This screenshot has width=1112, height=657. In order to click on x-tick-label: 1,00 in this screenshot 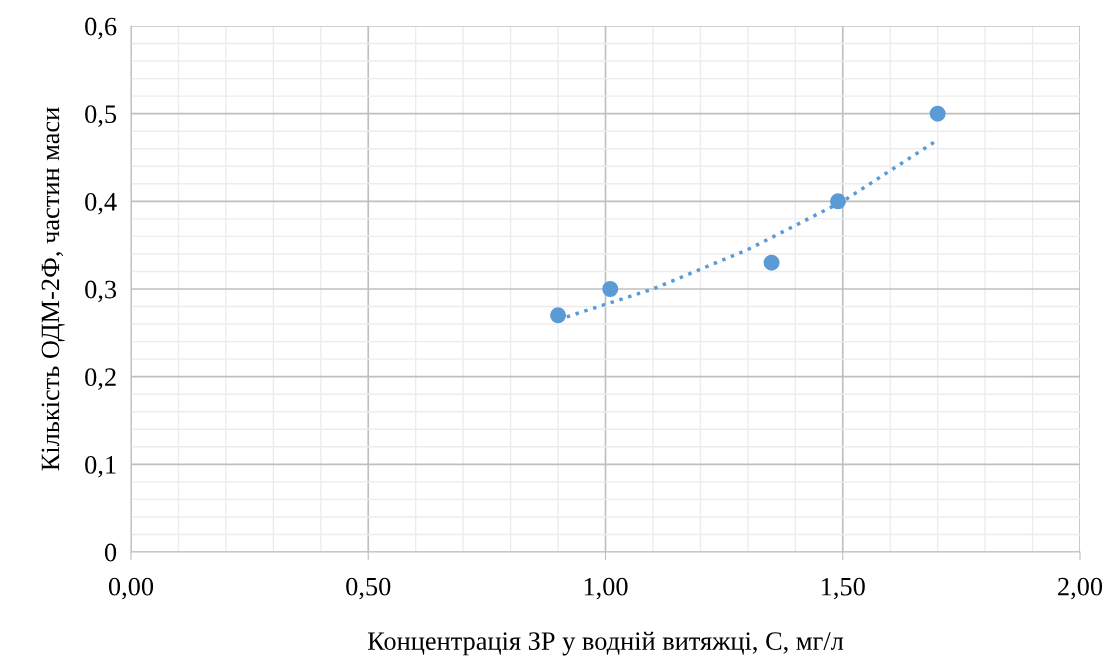, I will do `click(606, 588)`.